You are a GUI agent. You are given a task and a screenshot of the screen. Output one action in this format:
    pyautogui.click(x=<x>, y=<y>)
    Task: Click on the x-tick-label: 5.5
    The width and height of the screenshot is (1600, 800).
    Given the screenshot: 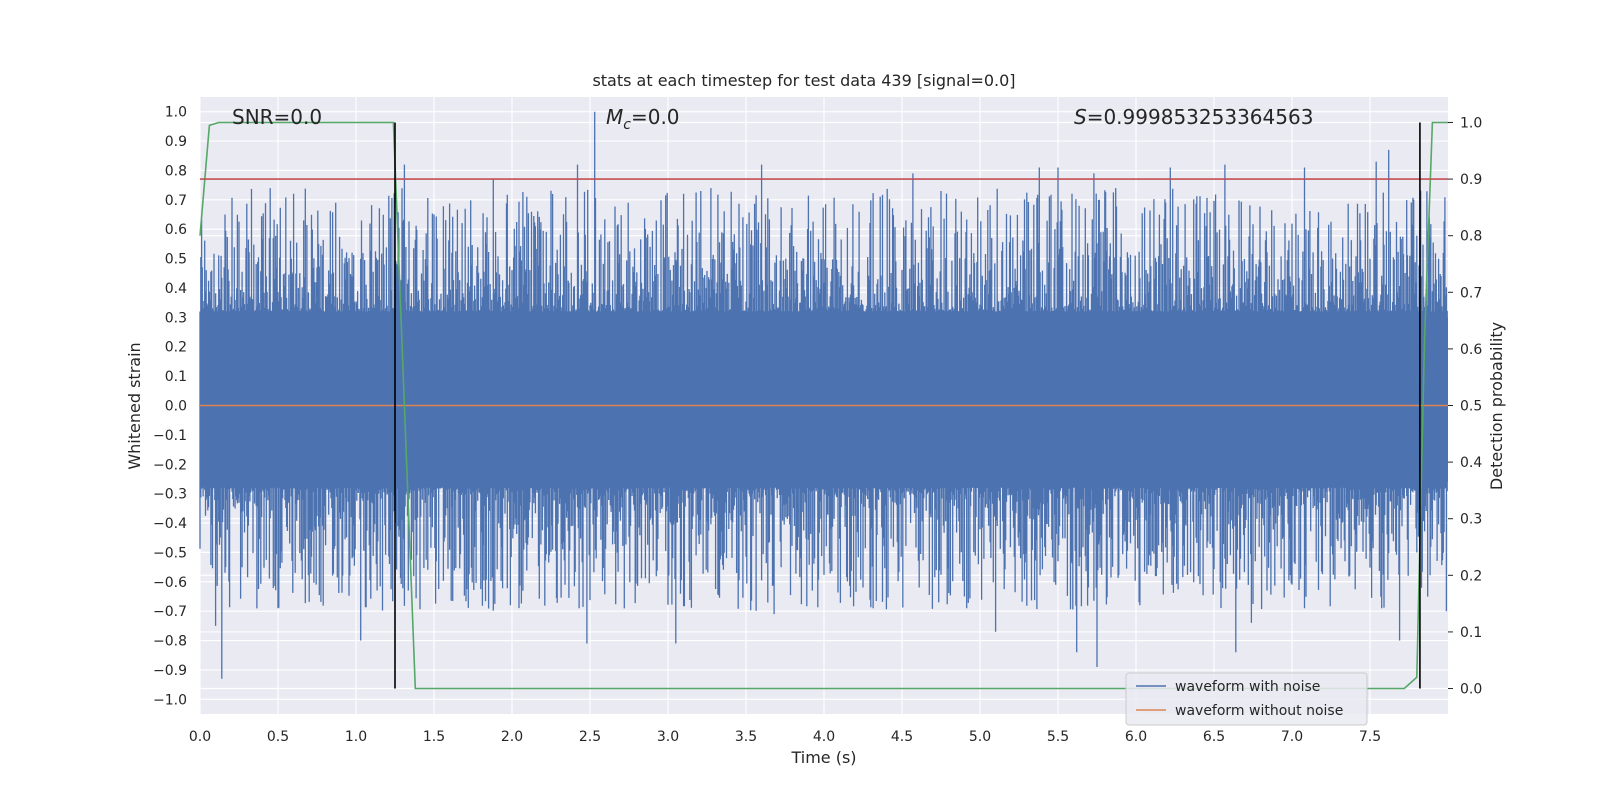 What is the action you would take?
    pyautogui.click(x=1058, y=737)
    